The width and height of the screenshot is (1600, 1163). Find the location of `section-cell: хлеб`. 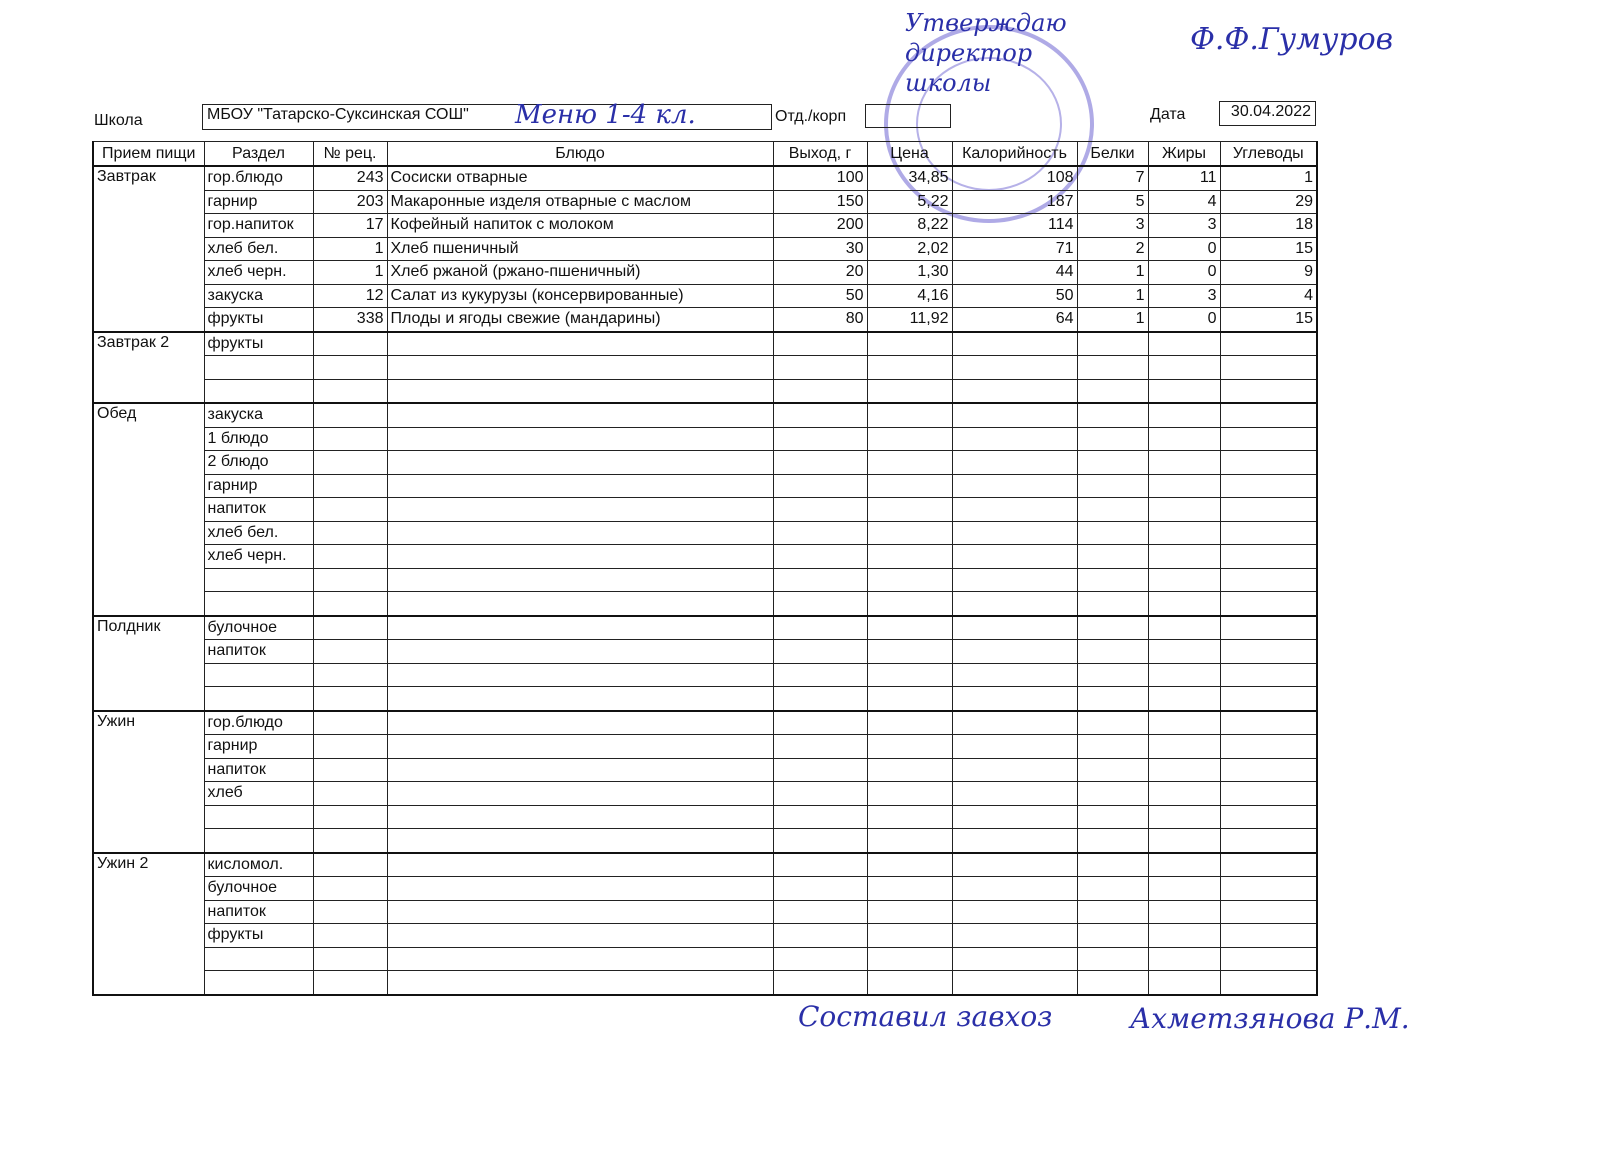

section-cell: хлеб is located at coordinates (258, 793).